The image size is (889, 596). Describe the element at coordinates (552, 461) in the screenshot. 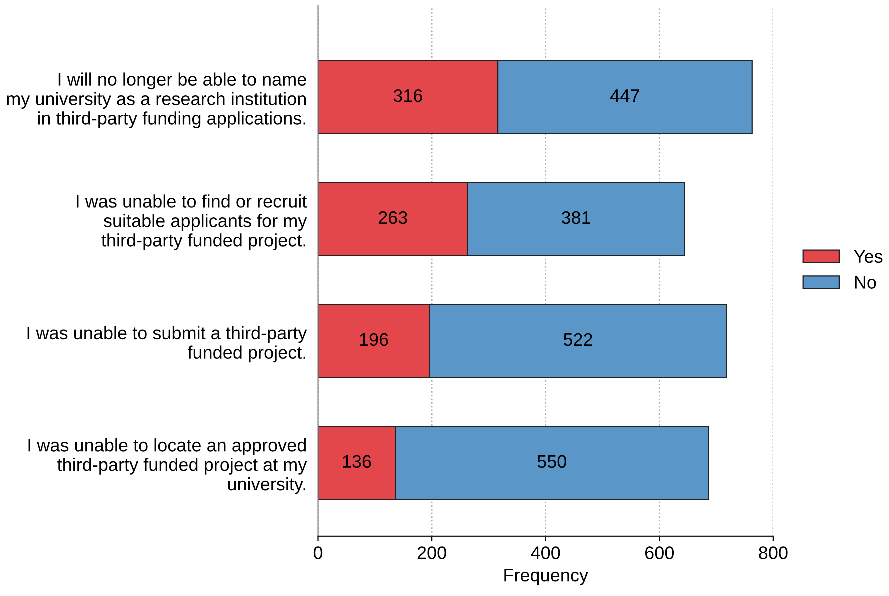

I see `data-label: 550` at that location.